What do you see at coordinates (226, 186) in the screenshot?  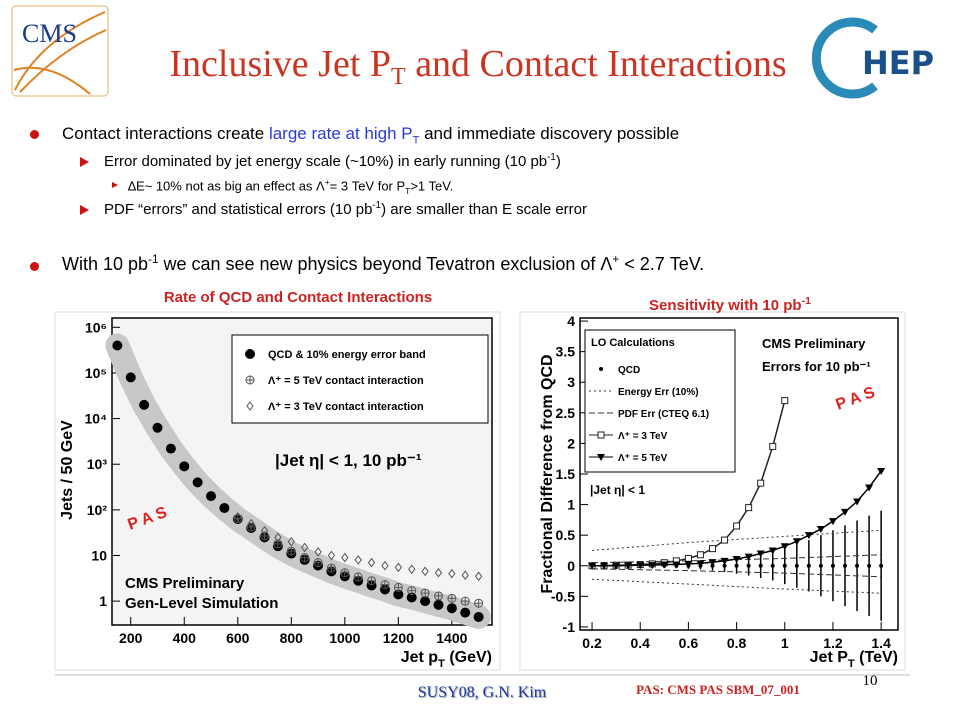 I see `text: ∆E~ 10% not as big an effect as Λ` at bounding box center [226, 186].